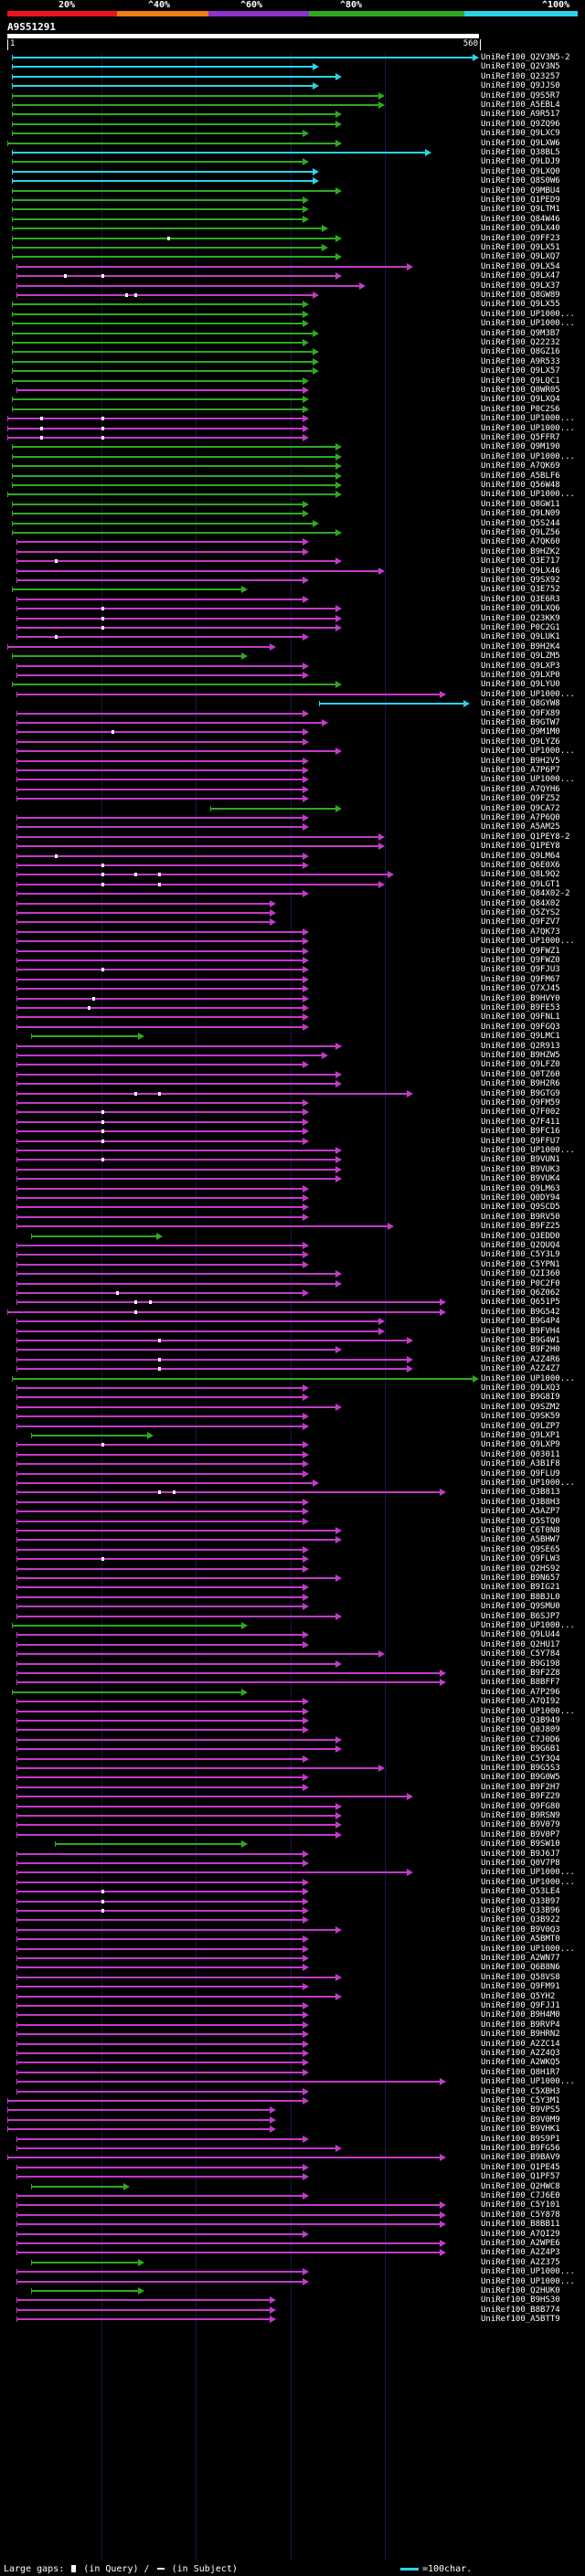 This screenshot has height=2576, width=585. What do you see at coordinates (293, 770) in the screenshot?
I see `hit-row: UniRef100_A7P6P7` at bounding box center [293, 770].